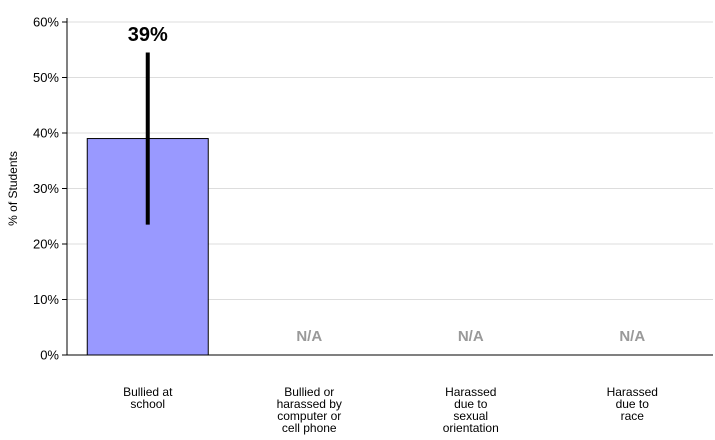  What do you see at coordinates (148, 35) in the screenshot?
I see `data-label: 39%` at bounding box center [148, 35].